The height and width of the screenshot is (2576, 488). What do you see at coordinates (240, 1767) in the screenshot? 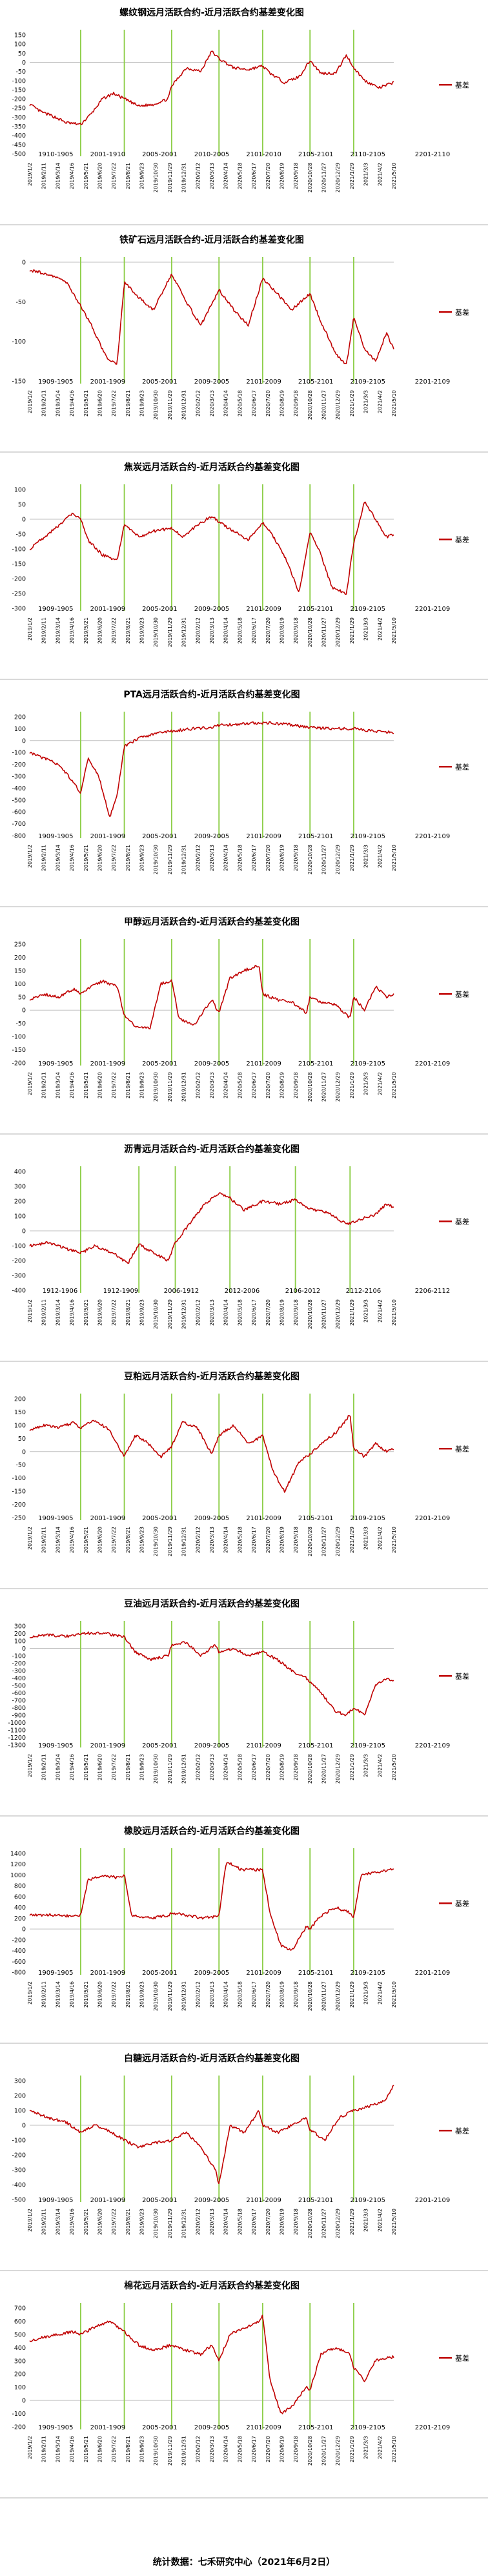
I see `x-tick-label: 2020/5/18` at bounding box center [240, 1767].